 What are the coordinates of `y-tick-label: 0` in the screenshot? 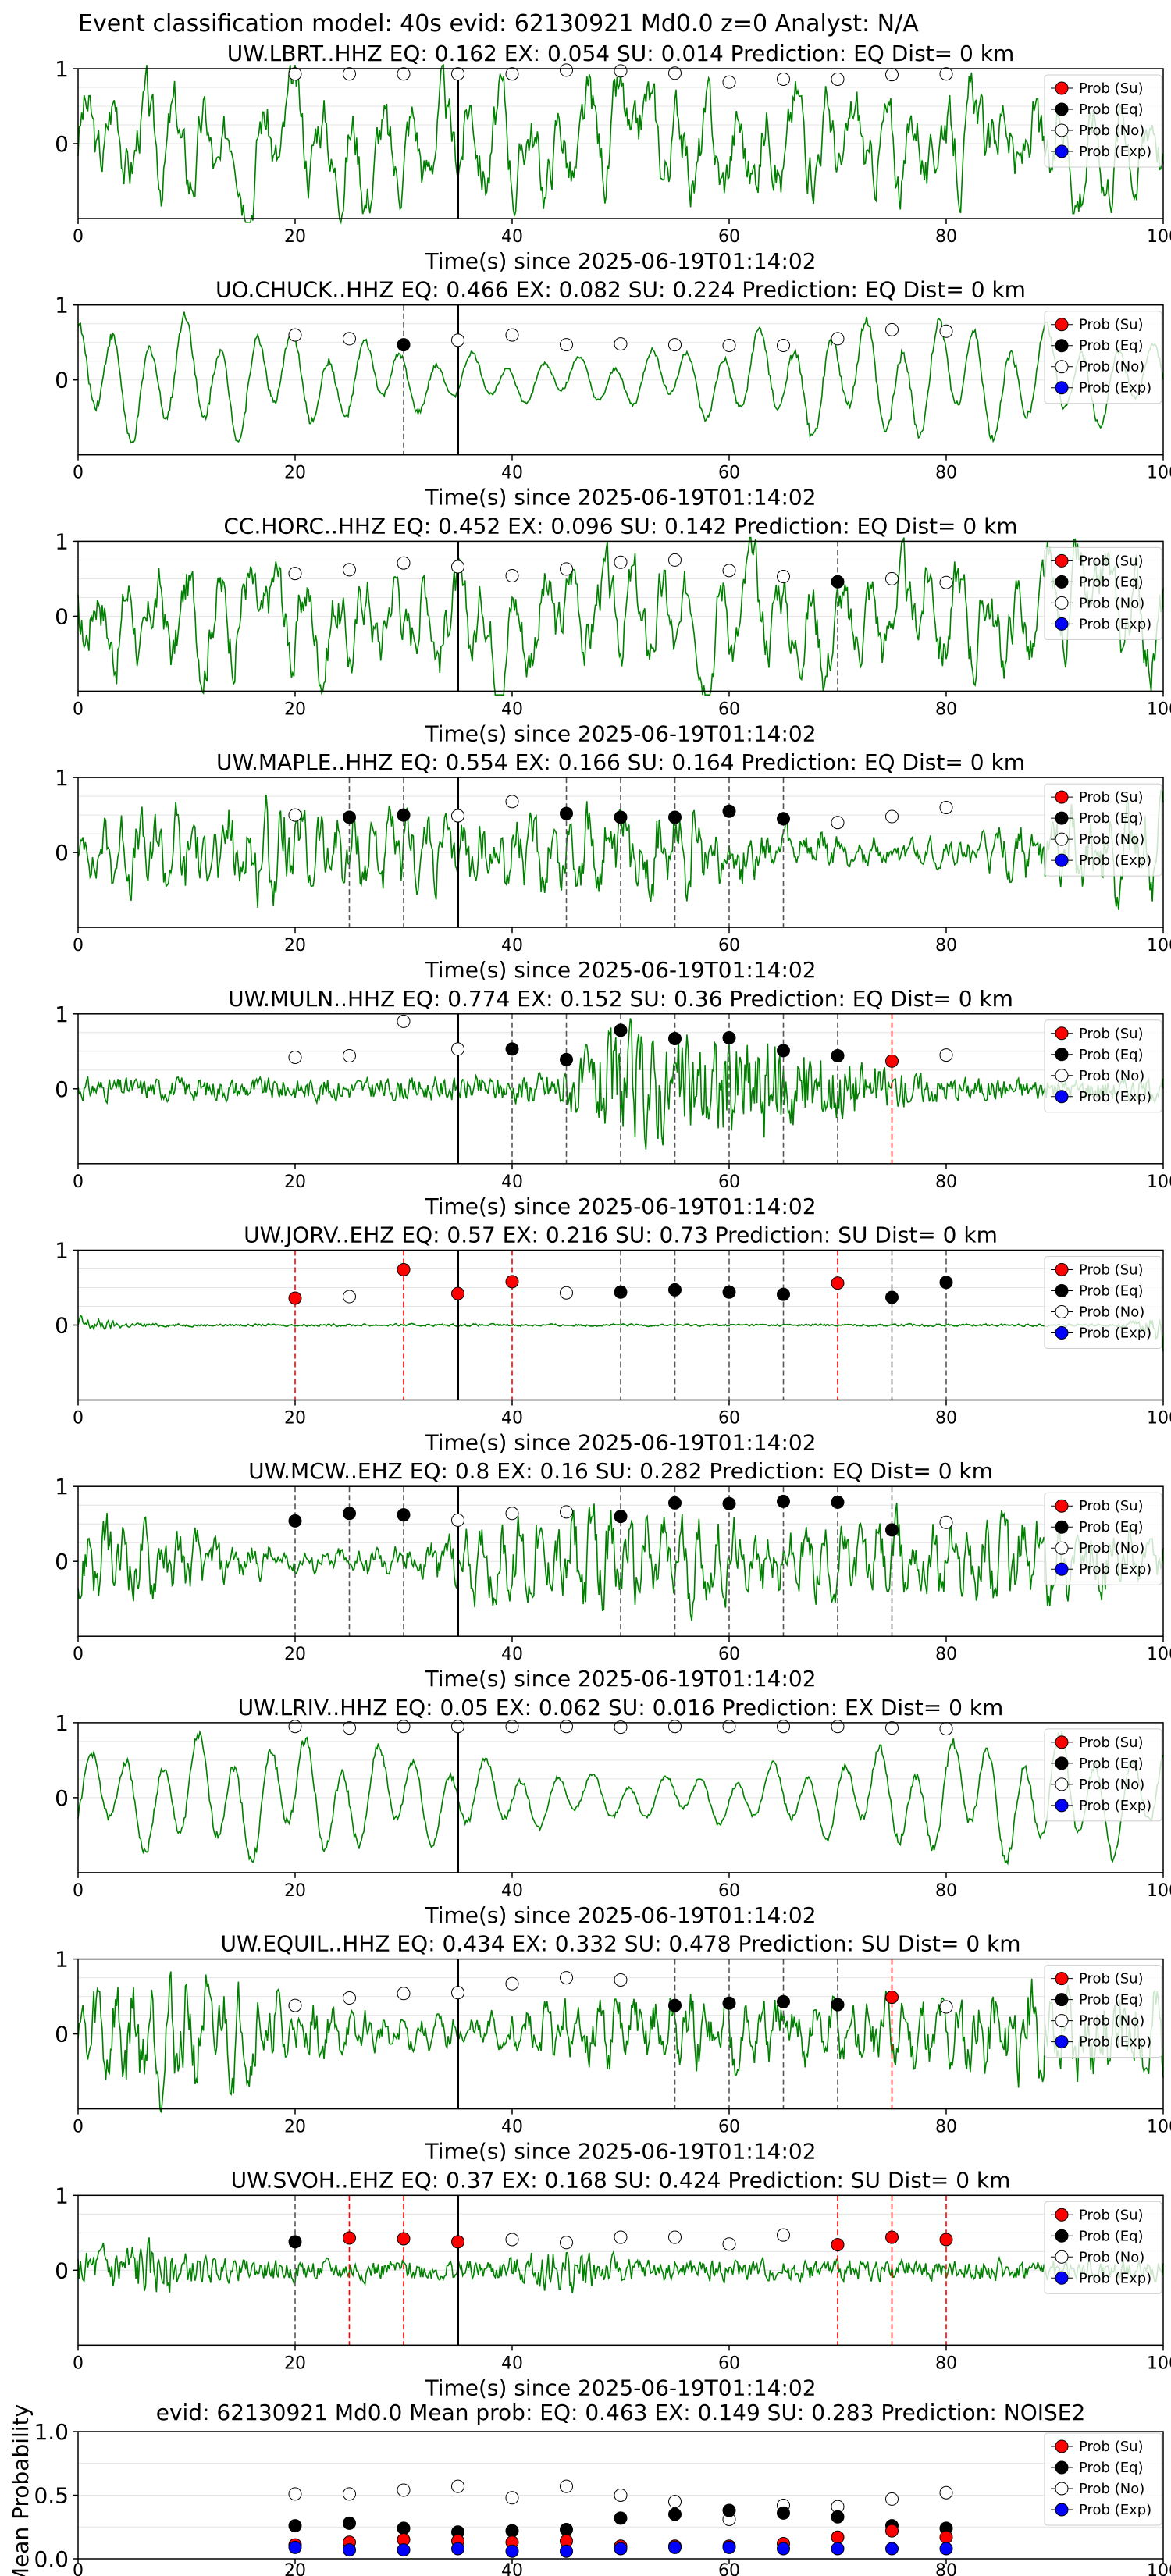 It's located at (62, 1561).